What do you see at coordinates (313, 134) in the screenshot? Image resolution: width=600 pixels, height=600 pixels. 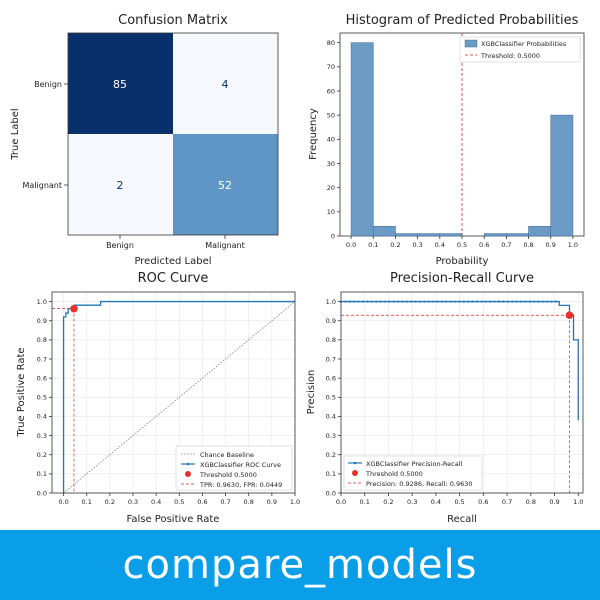 I see `hist-ylabel: Frequency` at bounding box center [313, 134].